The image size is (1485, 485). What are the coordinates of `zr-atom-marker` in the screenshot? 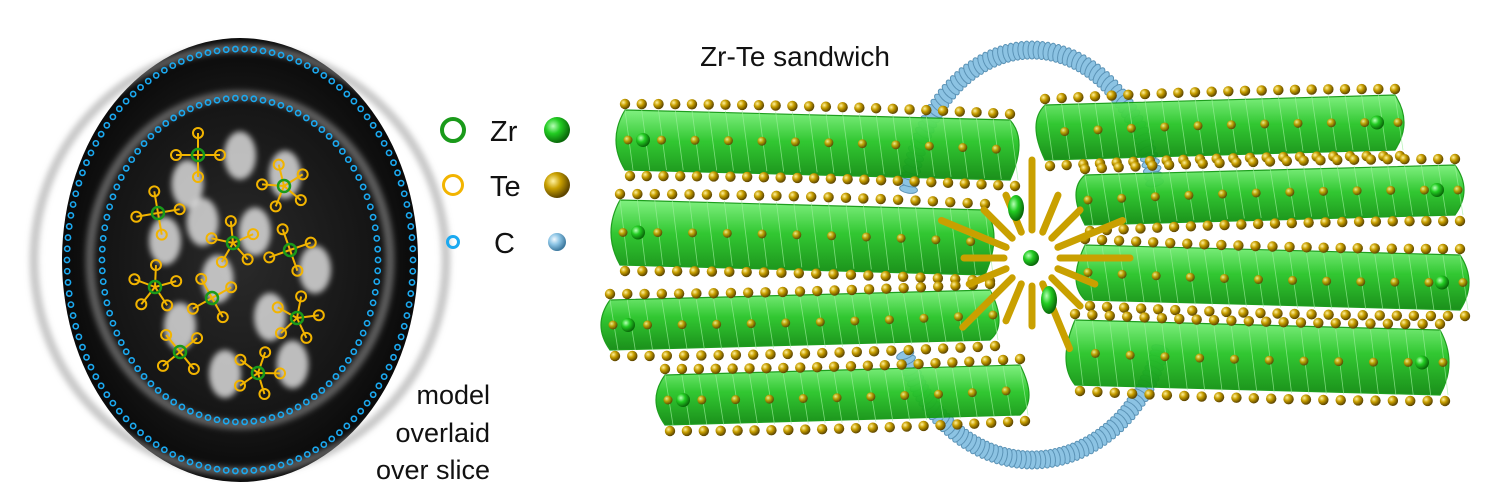 It's located at (158, 213).